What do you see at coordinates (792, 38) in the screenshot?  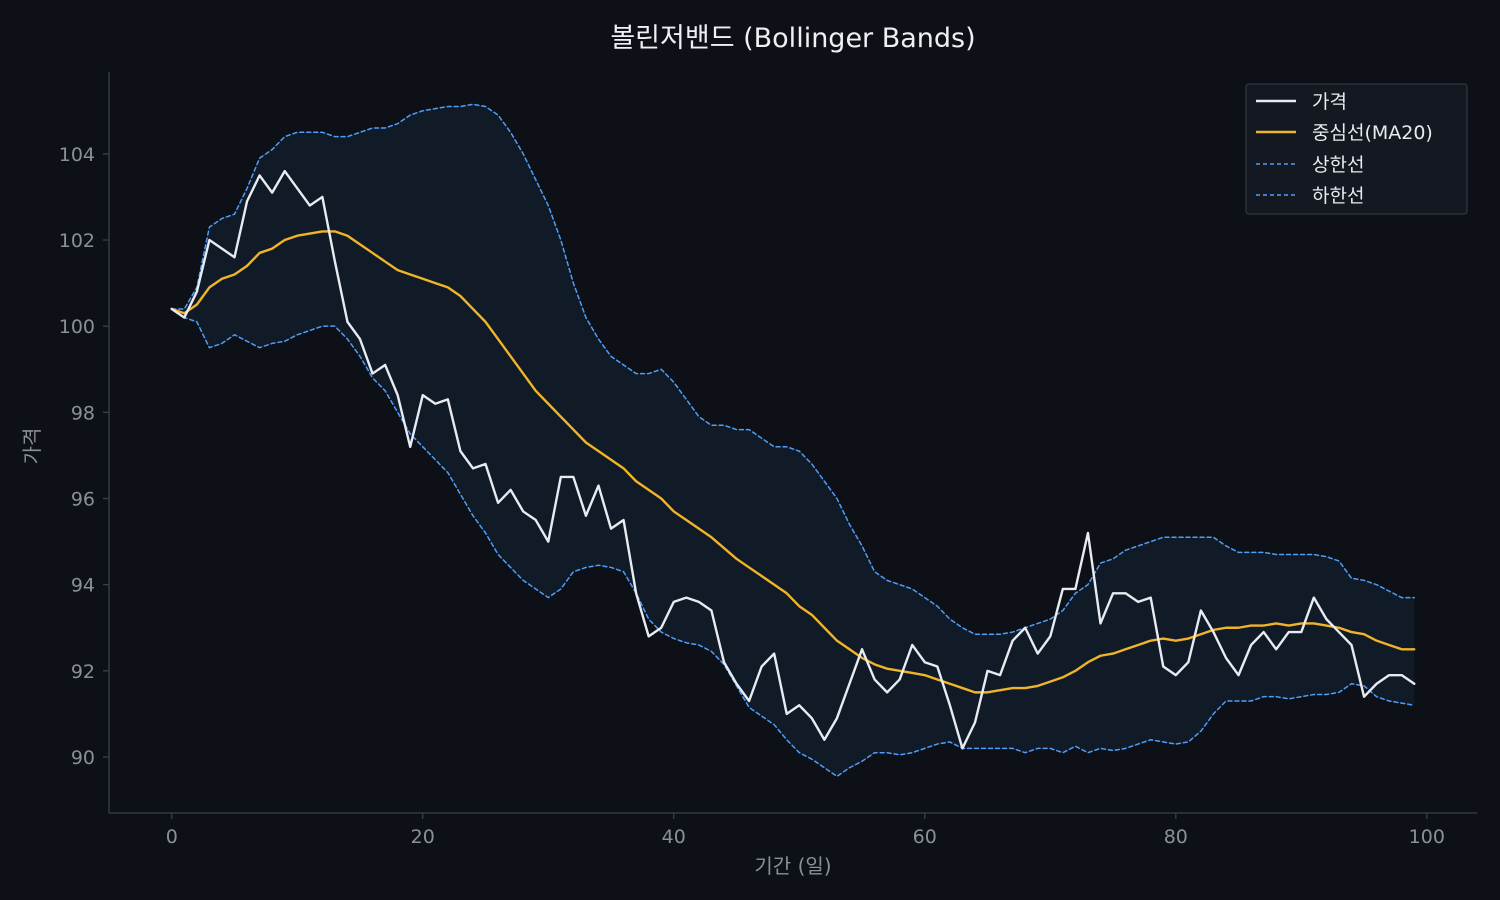 I see `chart-title: 볼린저밴드 (Bollinger Bands)` at bounding box center [792, 38].